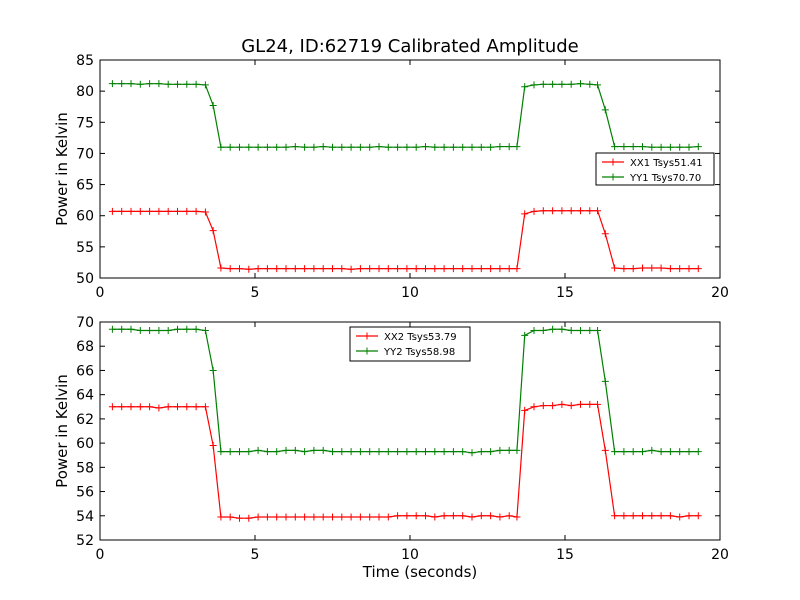 Image resolution: width=800 pixels, height=600 pixels. Describe the element at coordinates (665, 178) in the screenshot. I see `legend-label: YY1 Tsys70.70` at that location.